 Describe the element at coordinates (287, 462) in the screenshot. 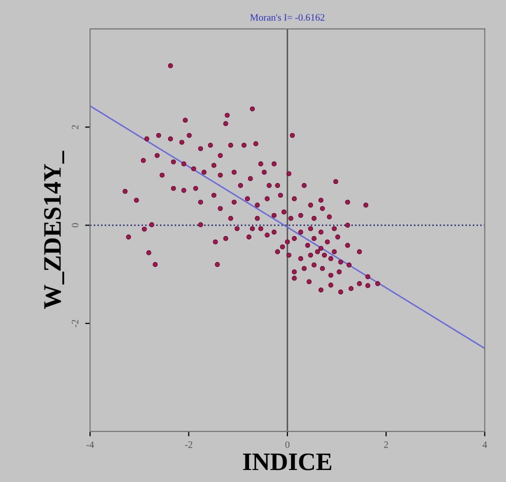

I see `x-axis-title: INDICE` at that location.